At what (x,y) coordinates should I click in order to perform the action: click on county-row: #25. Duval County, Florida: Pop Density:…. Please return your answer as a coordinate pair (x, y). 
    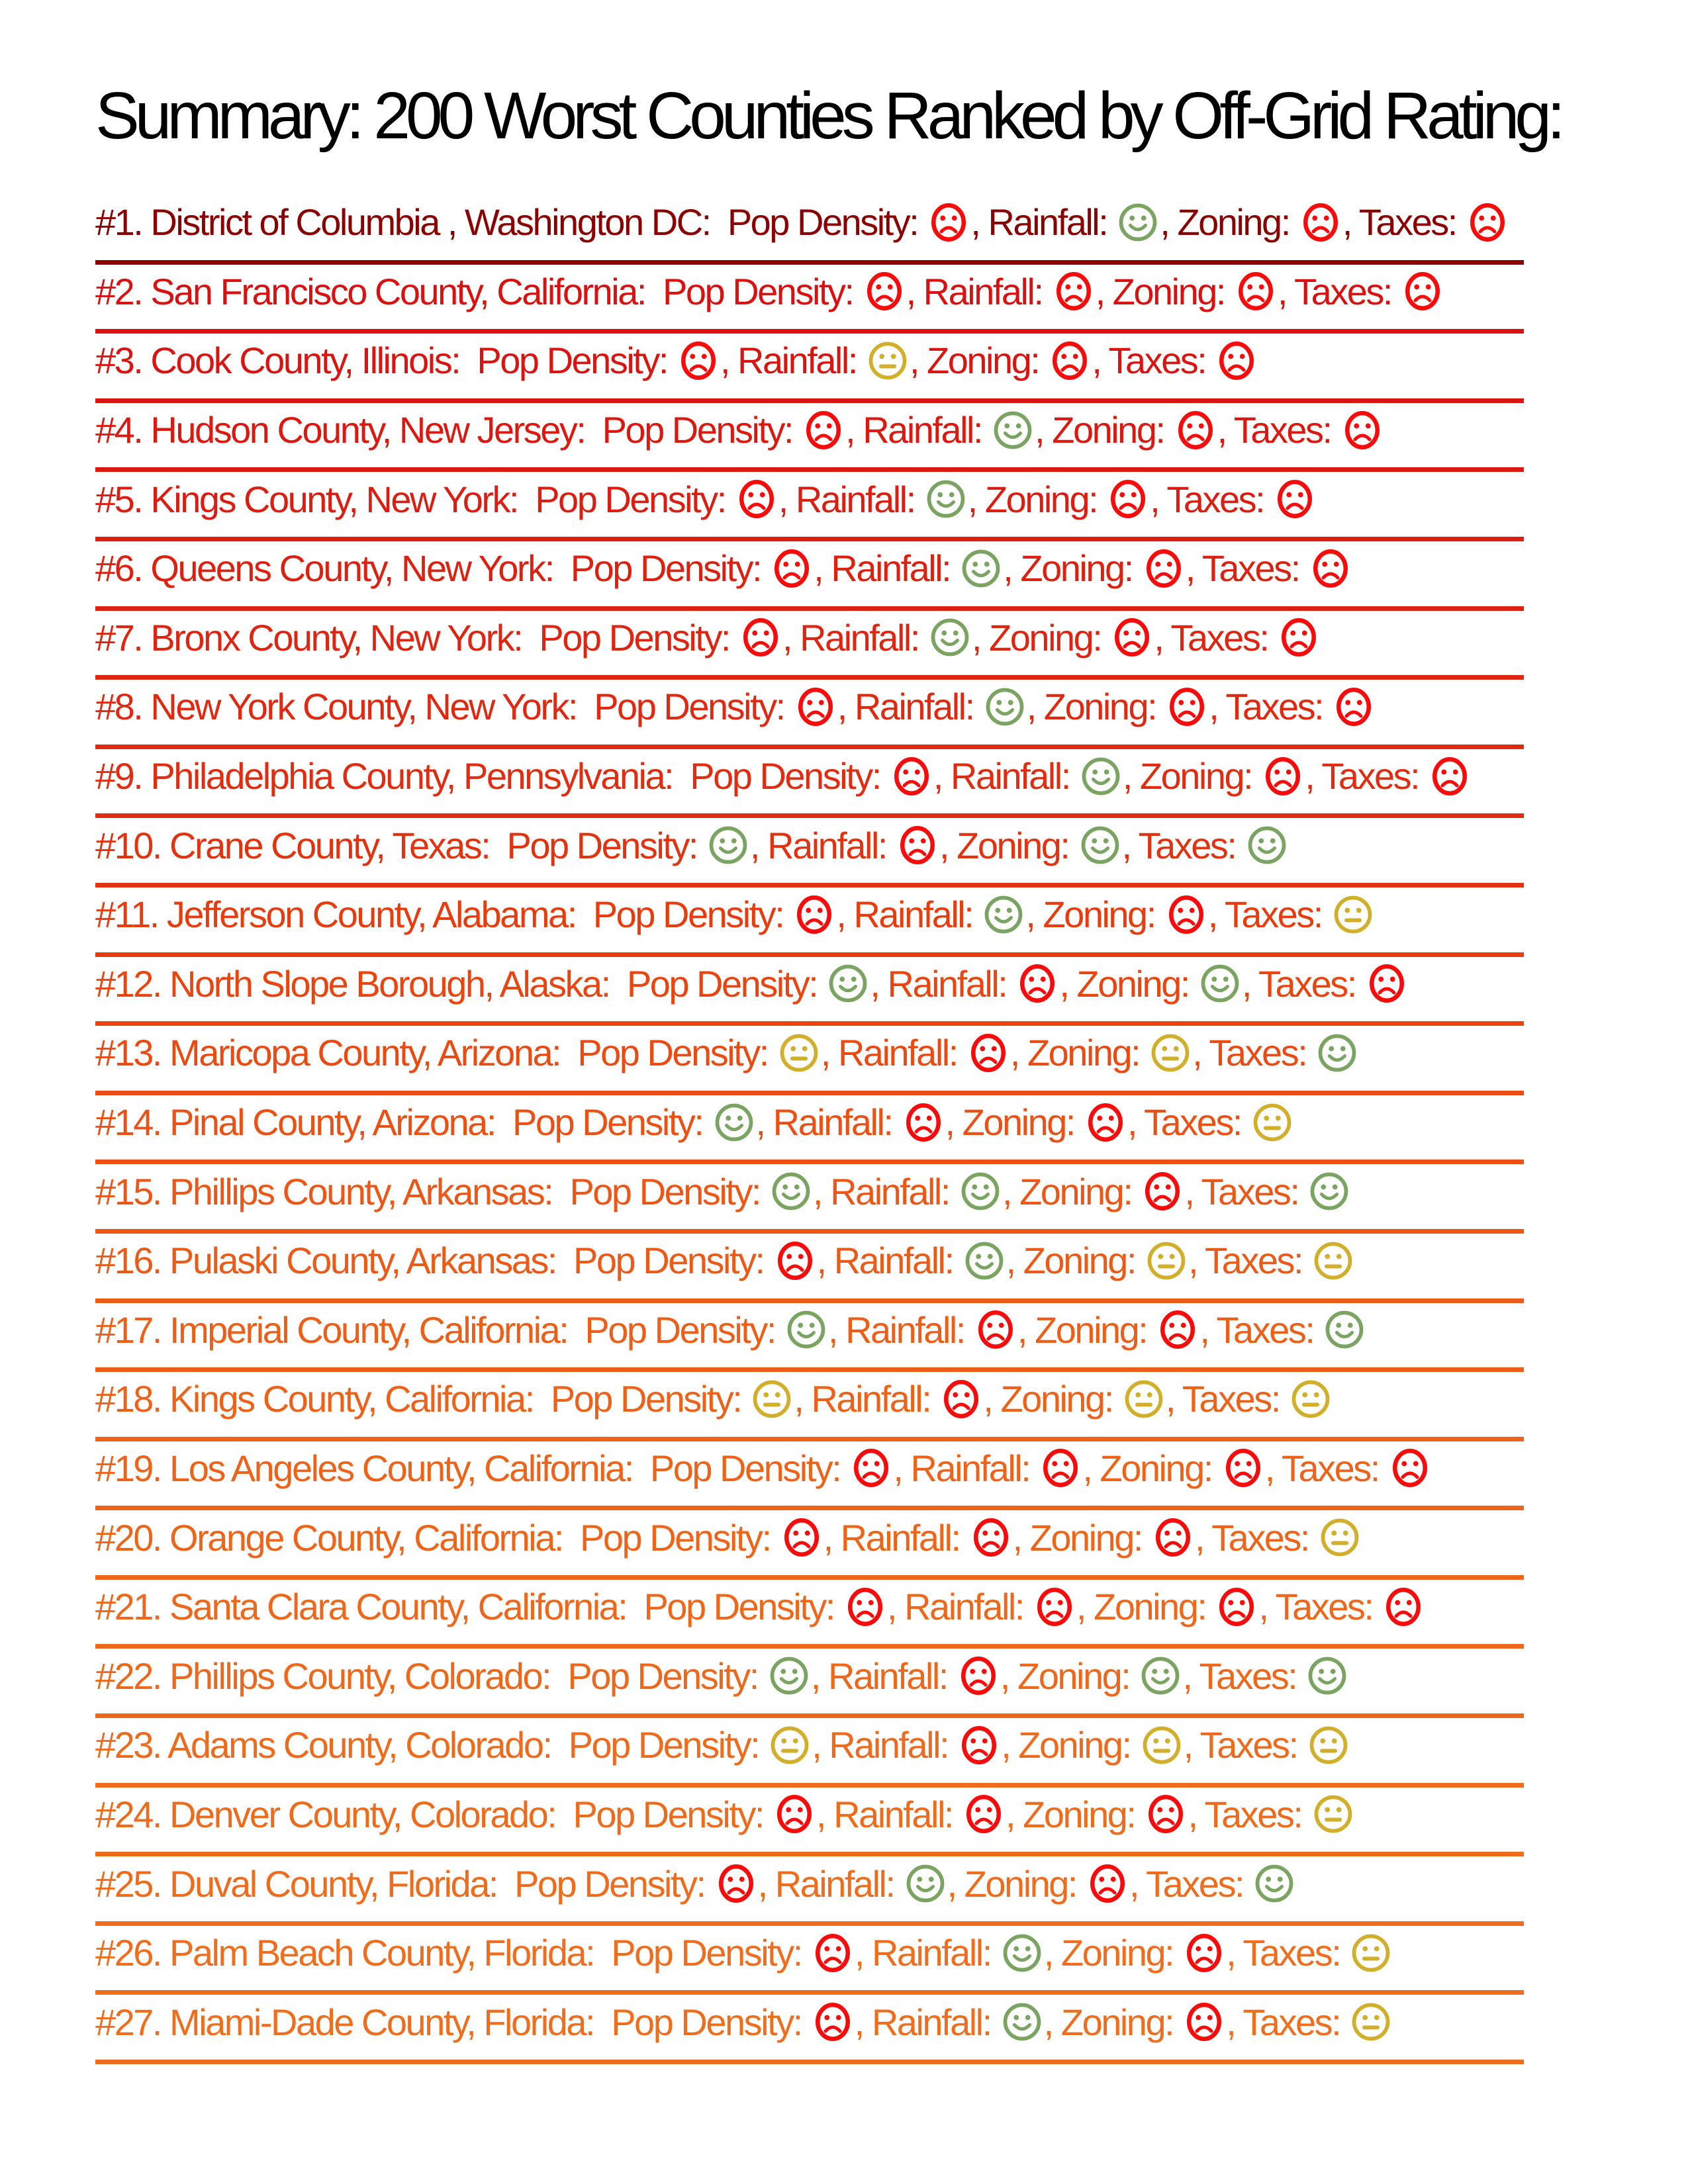
    Looking at the image, I should click on (809, 1891).